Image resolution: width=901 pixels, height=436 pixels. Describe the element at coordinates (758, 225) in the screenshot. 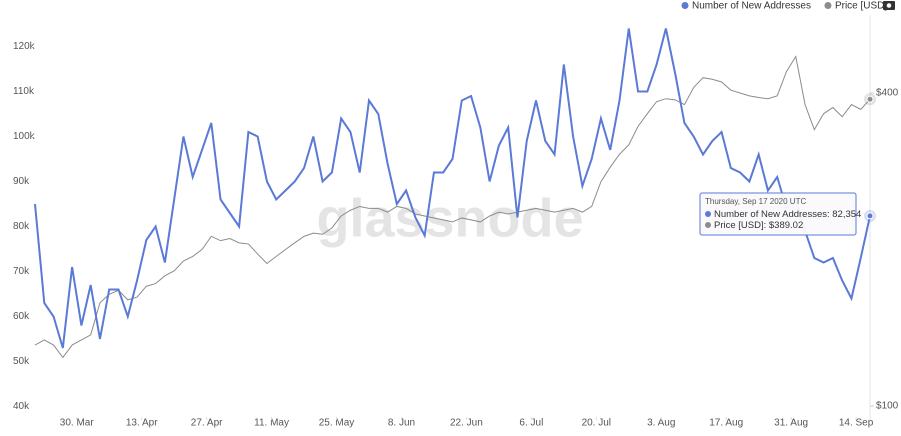

I see `tooltip-line: Price [USD]: $389.02` at that location.